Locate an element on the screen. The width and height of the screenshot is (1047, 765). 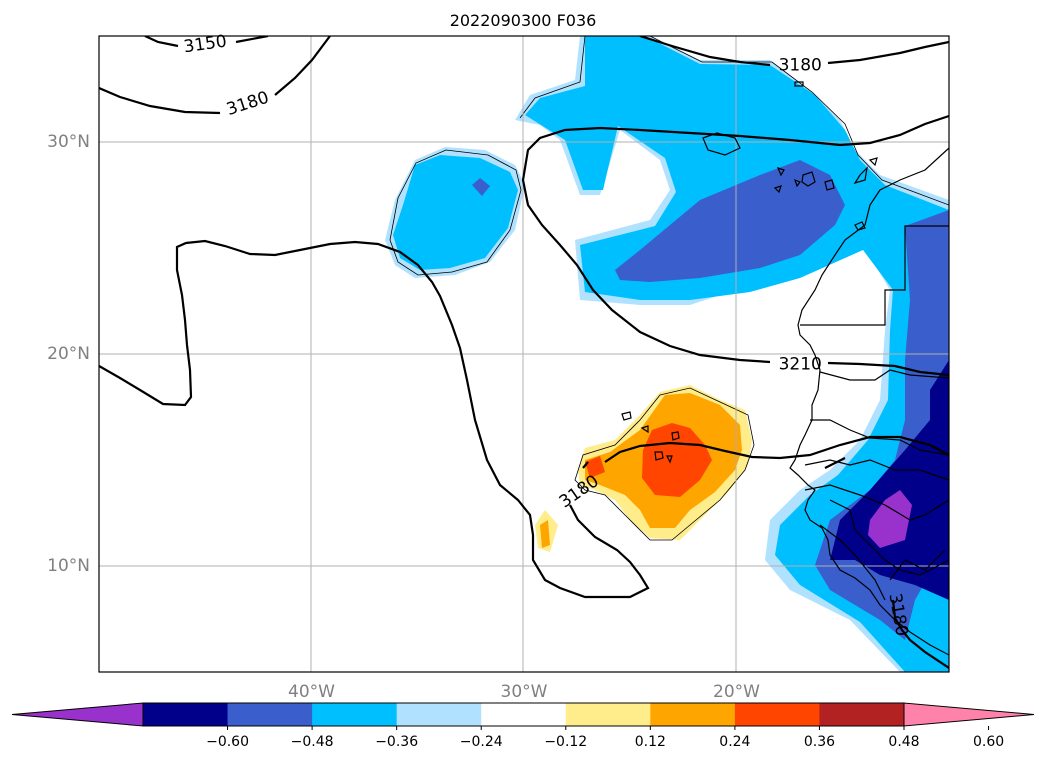
figure-title: 2022090300 F036 is located at coordinates (523, 20).